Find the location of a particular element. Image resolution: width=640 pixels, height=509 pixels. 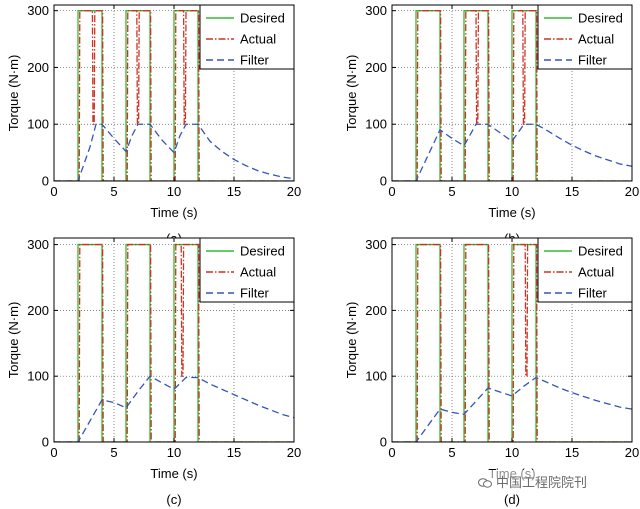

wechat-logo-icon is located at coordinates (485, 482).